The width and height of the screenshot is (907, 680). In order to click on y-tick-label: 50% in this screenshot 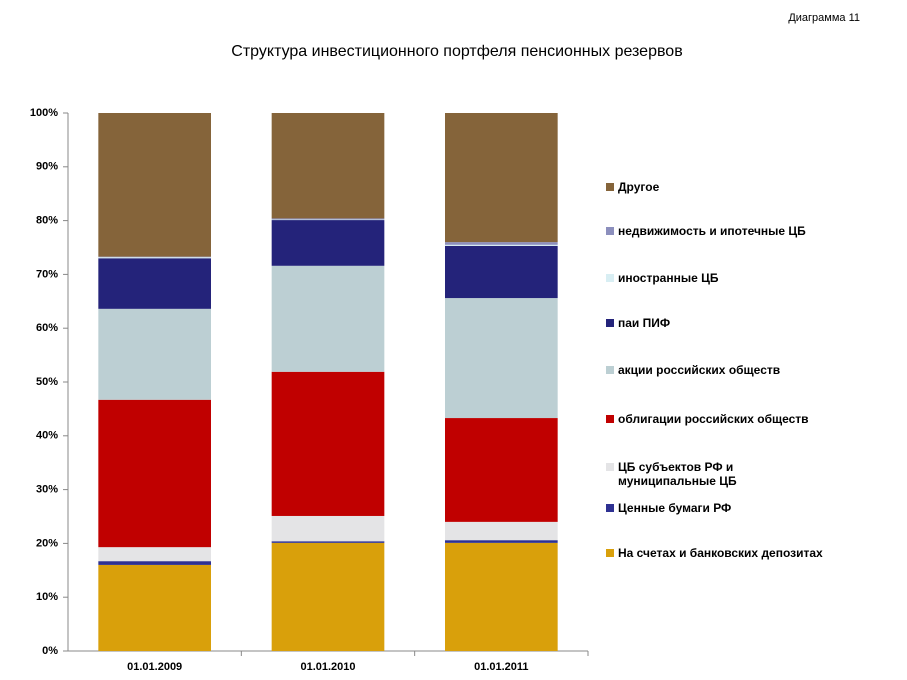, I will do `click(47, 382)`.